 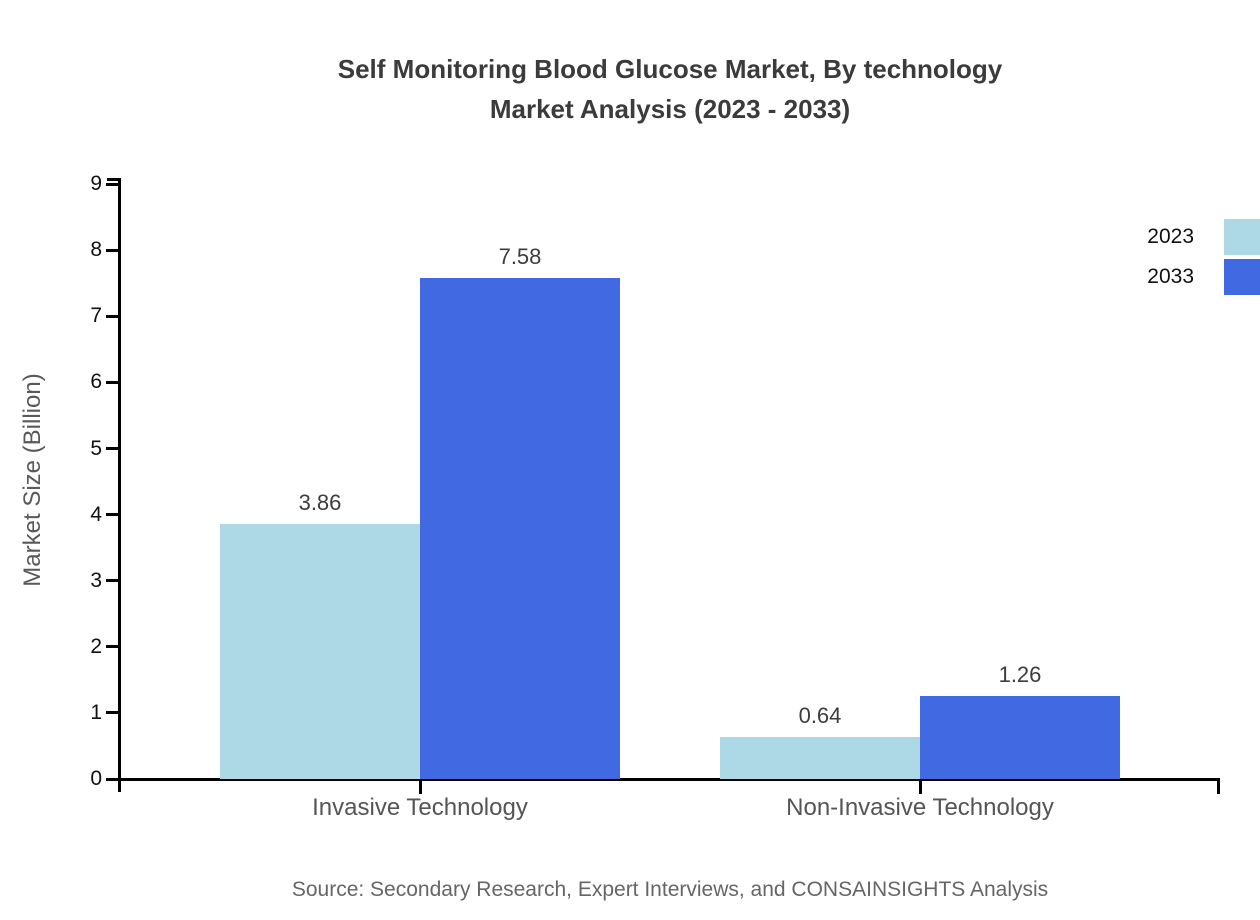 What do you see at coordinates (96, 580) in the screenshot?
I see `y-axis-tick-label: 3` at bounding box center [96, 580].